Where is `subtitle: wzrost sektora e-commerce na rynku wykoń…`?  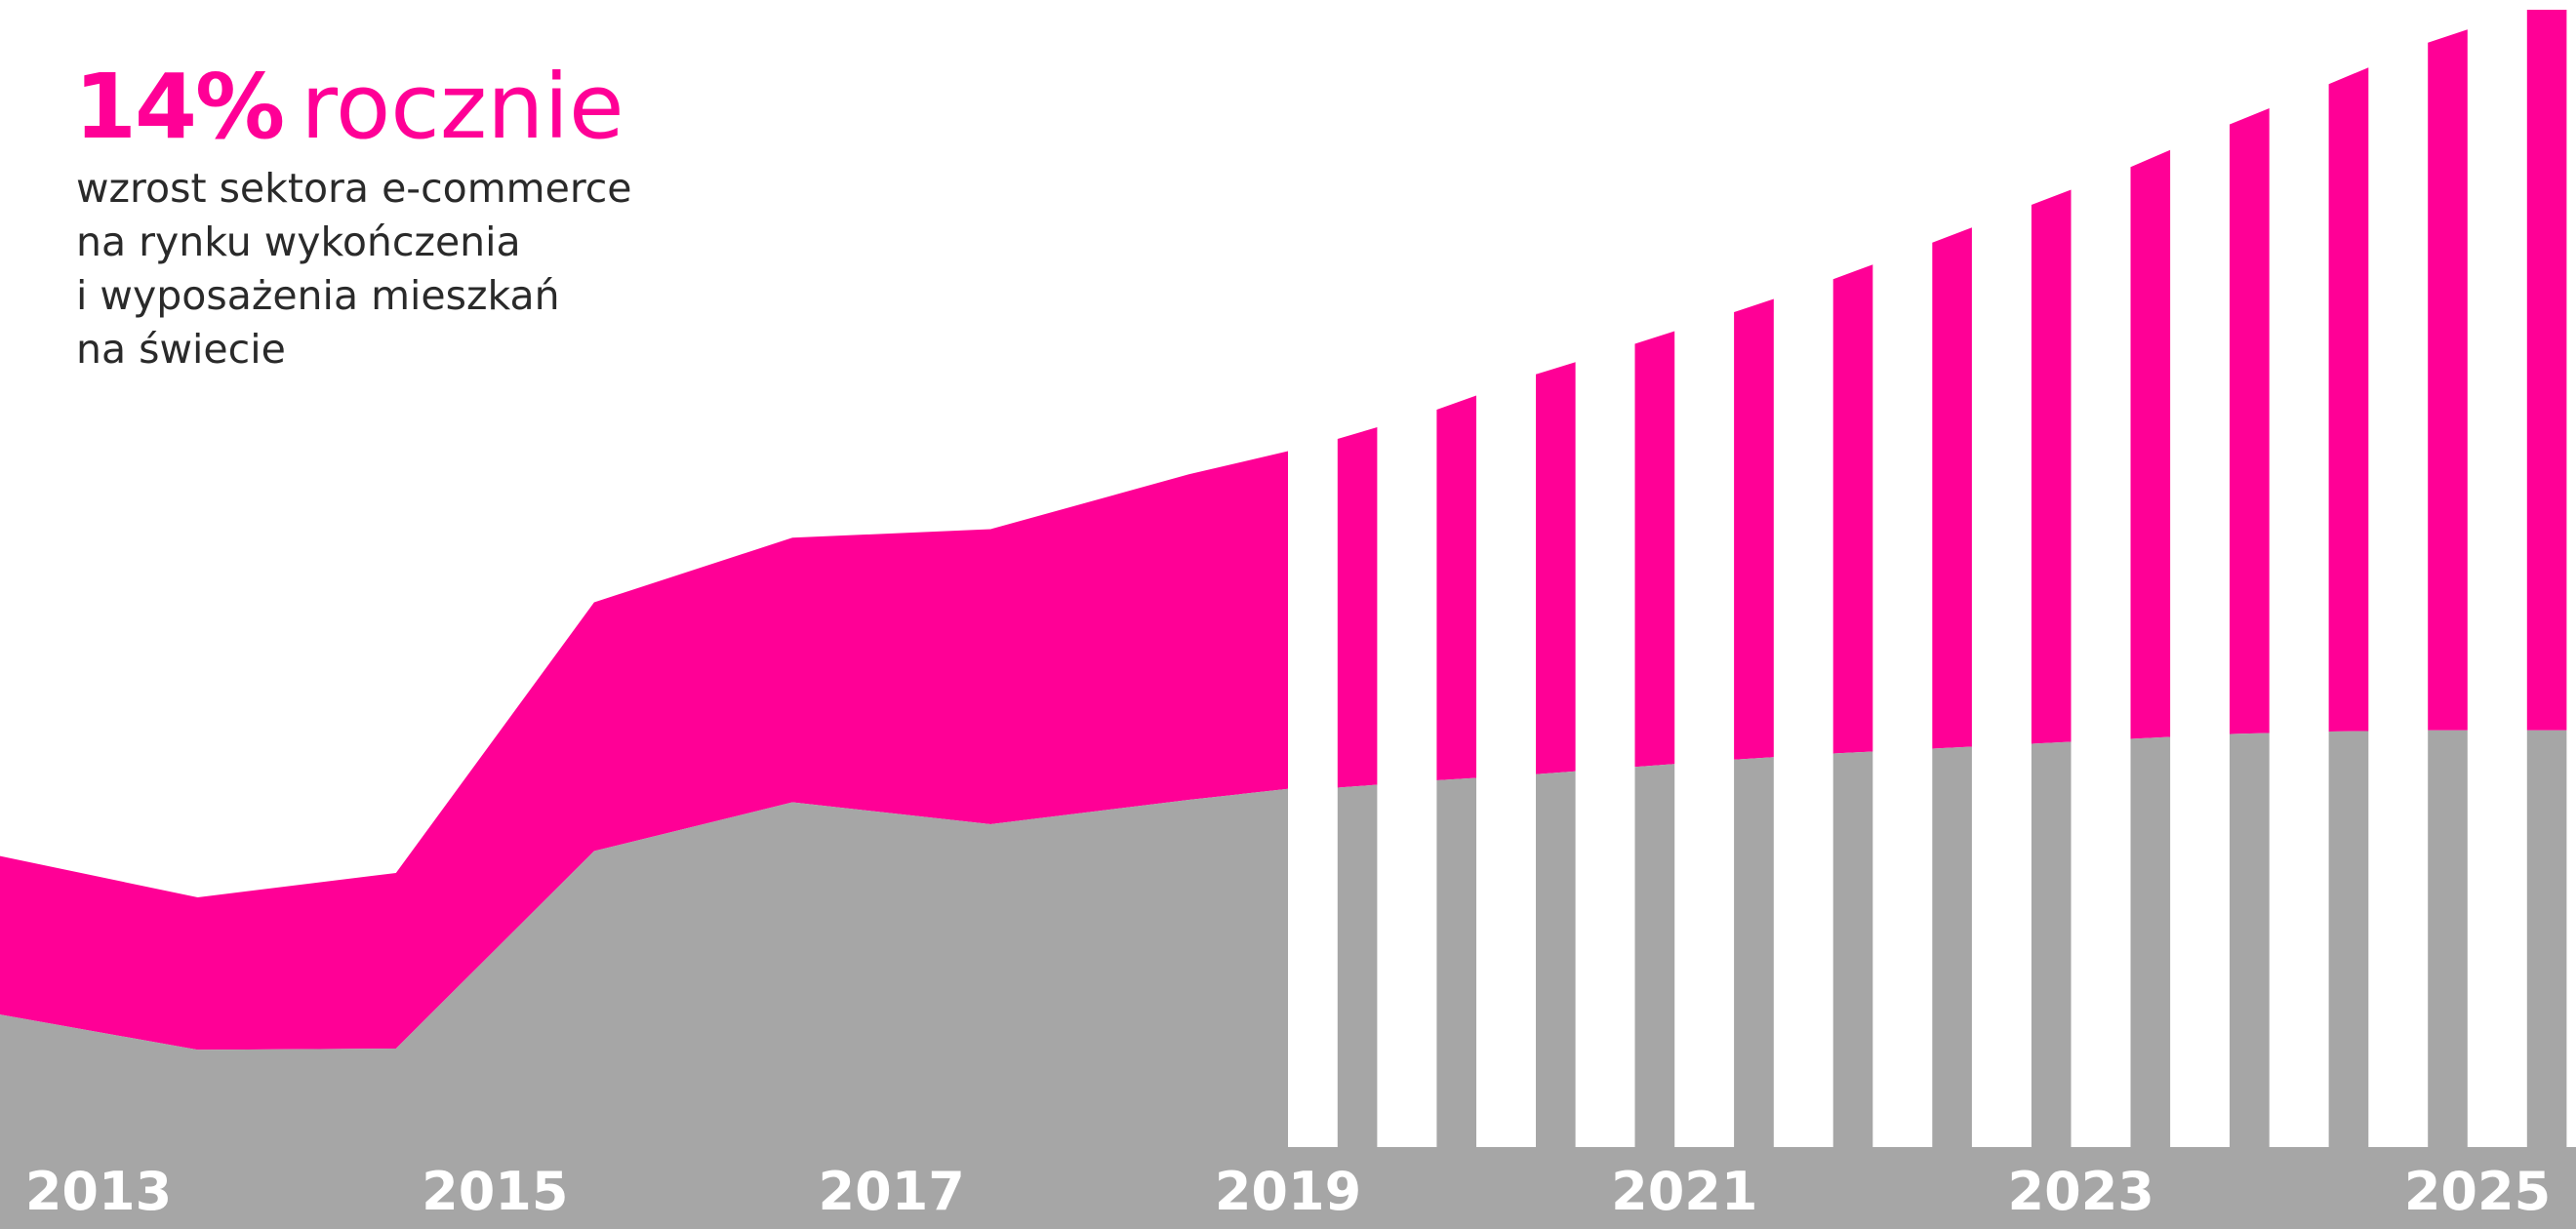
subtitle: wzrost sektora e-commerce na rynku wykoń… is located at coordinates (354, 269).